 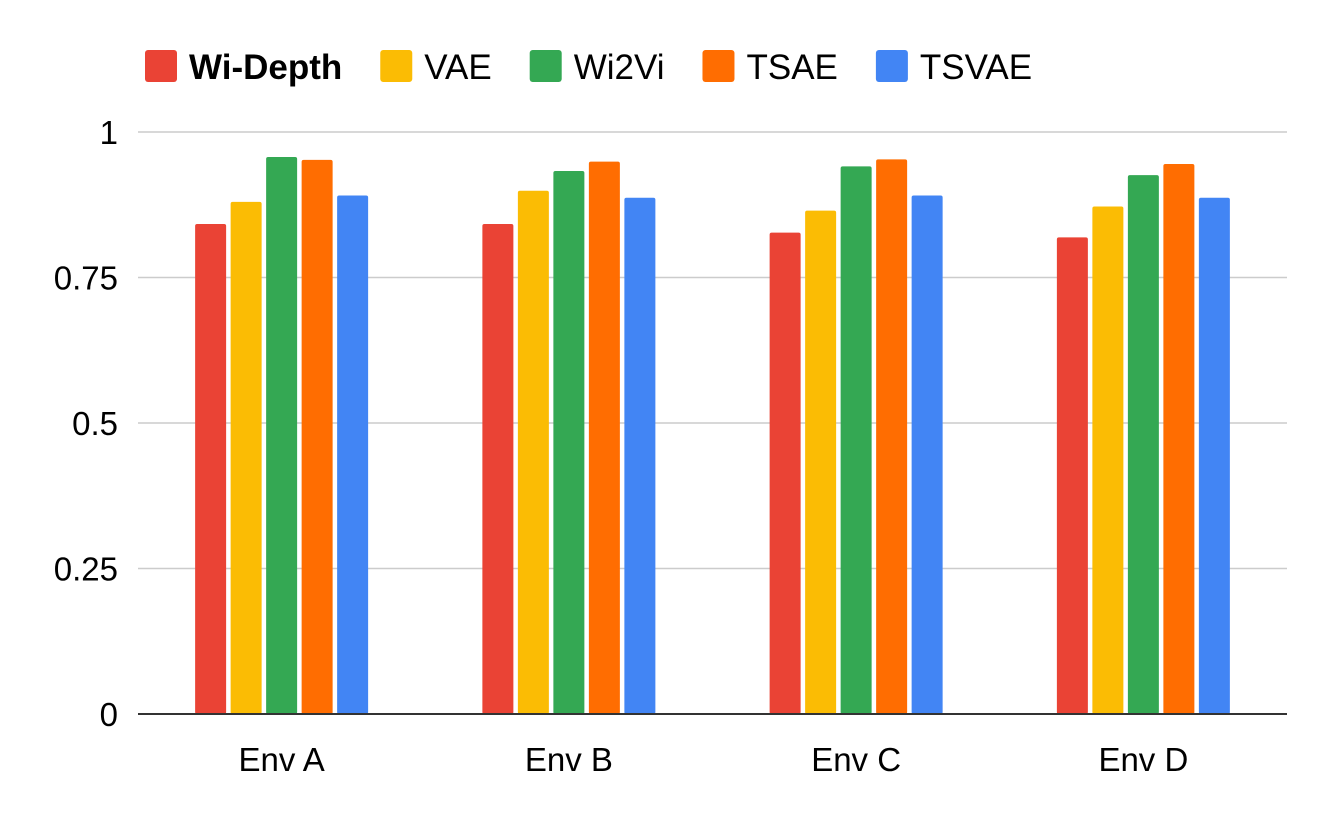 I want to click on bar-tsae-env-c, so click(x=892, y=436).